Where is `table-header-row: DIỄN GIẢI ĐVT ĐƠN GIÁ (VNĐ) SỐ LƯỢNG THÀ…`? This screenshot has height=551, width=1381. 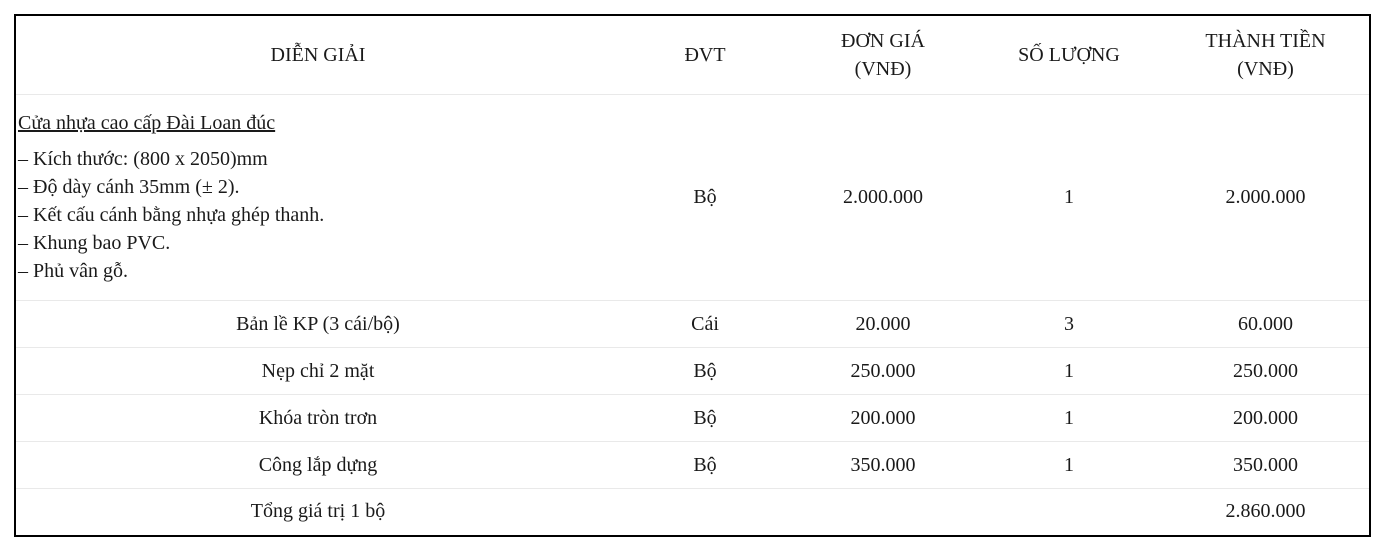 table-header-row: DIỄN GIẢI ĐVT ĐƠN GIÁ (VNĐ) SỐ LƯỢNG THÀ… is located at coordinates (692, 55).